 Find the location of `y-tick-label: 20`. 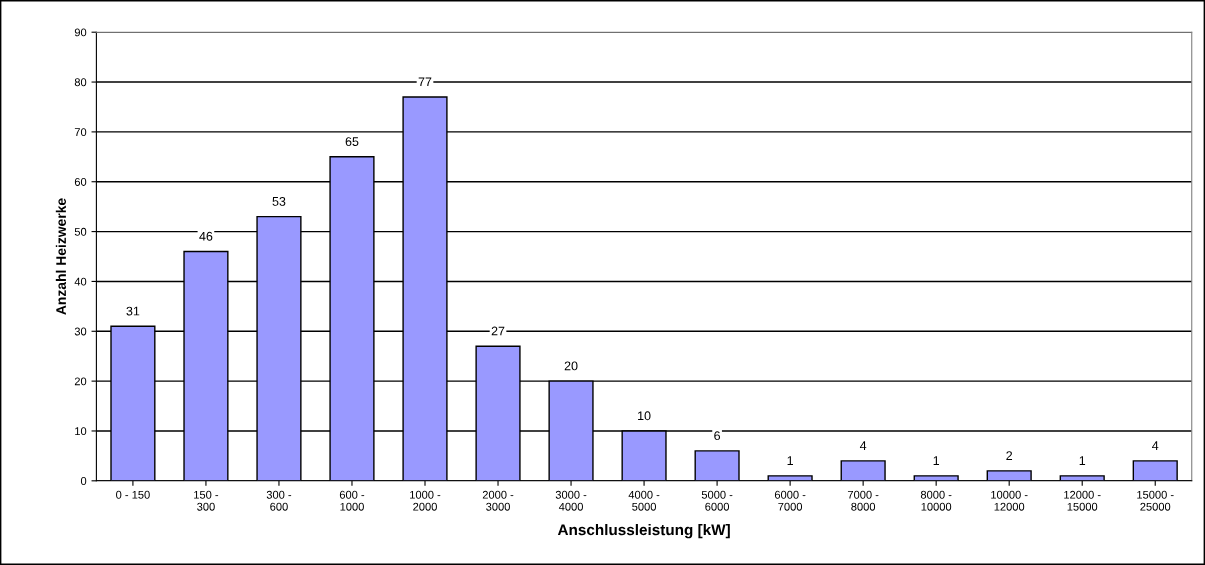

y-tick-label: 20 is located at coordinates (80, 381).